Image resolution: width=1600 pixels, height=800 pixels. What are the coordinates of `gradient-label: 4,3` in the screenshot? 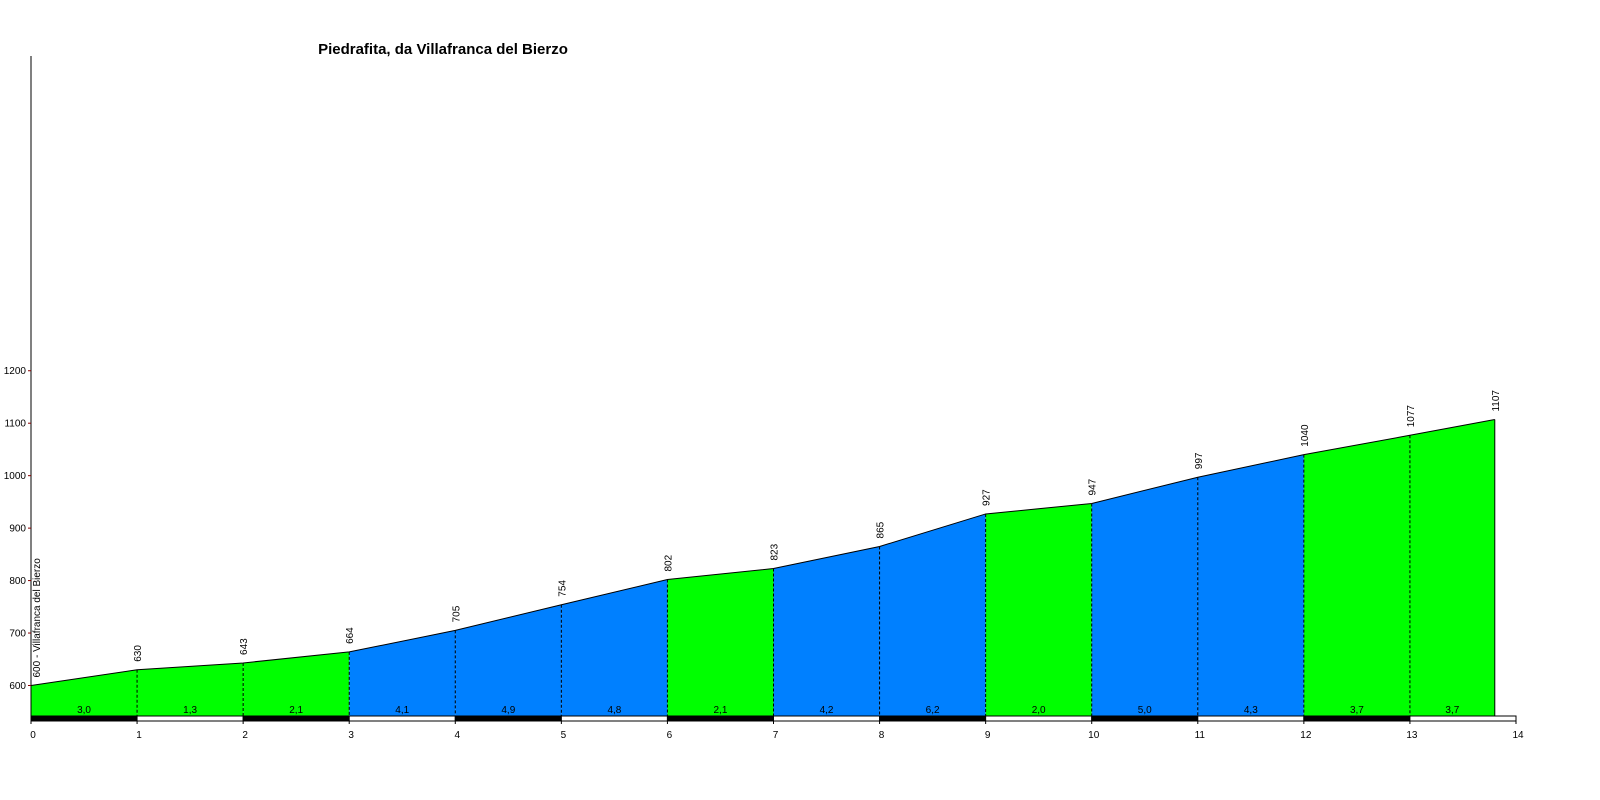 It's located at (1251, 710).